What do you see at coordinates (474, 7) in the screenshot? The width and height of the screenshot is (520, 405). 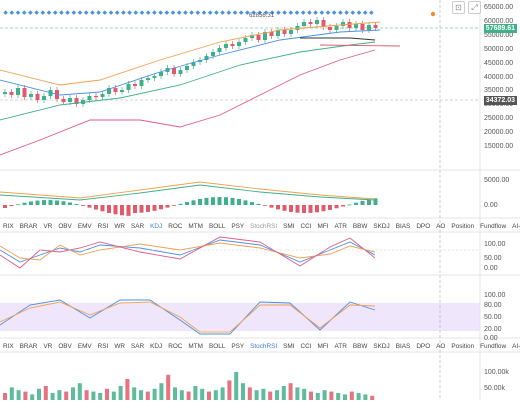 I see `fullscreen-icon: ⤢` at bounding box center [474, 7].